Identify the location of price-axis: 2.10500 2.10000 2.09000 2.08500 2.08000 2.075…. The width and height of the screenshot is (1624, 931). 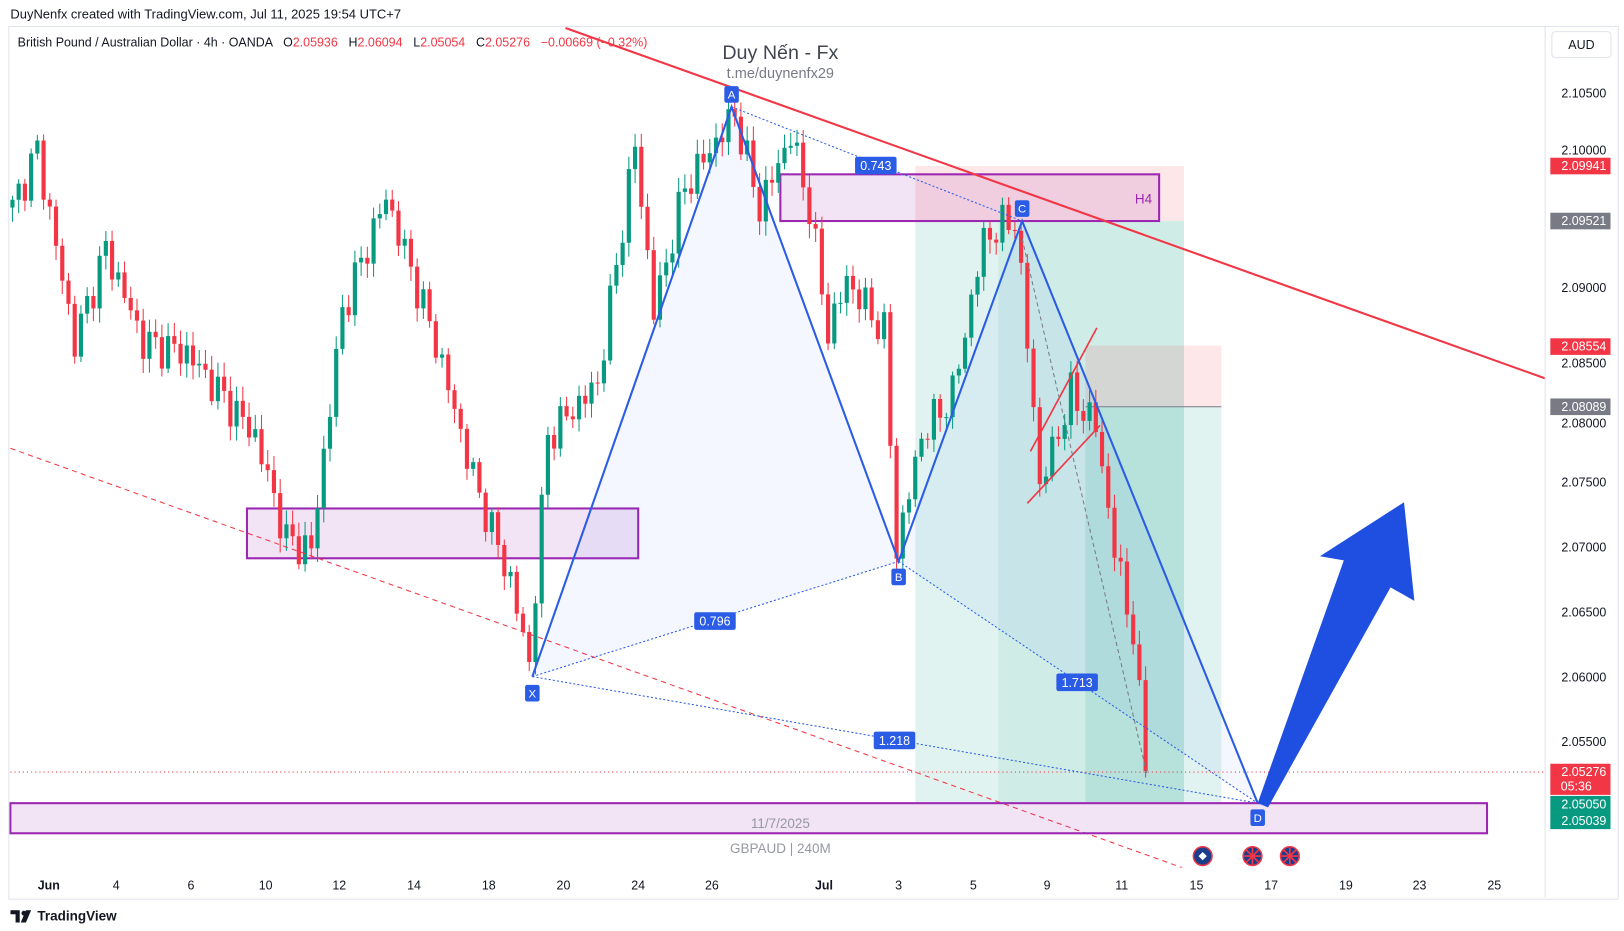
(1583, 418).